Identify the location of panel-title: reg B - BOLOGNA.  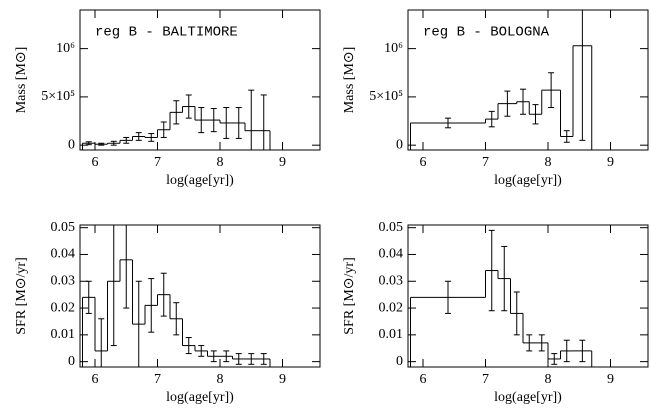
(486, 33).